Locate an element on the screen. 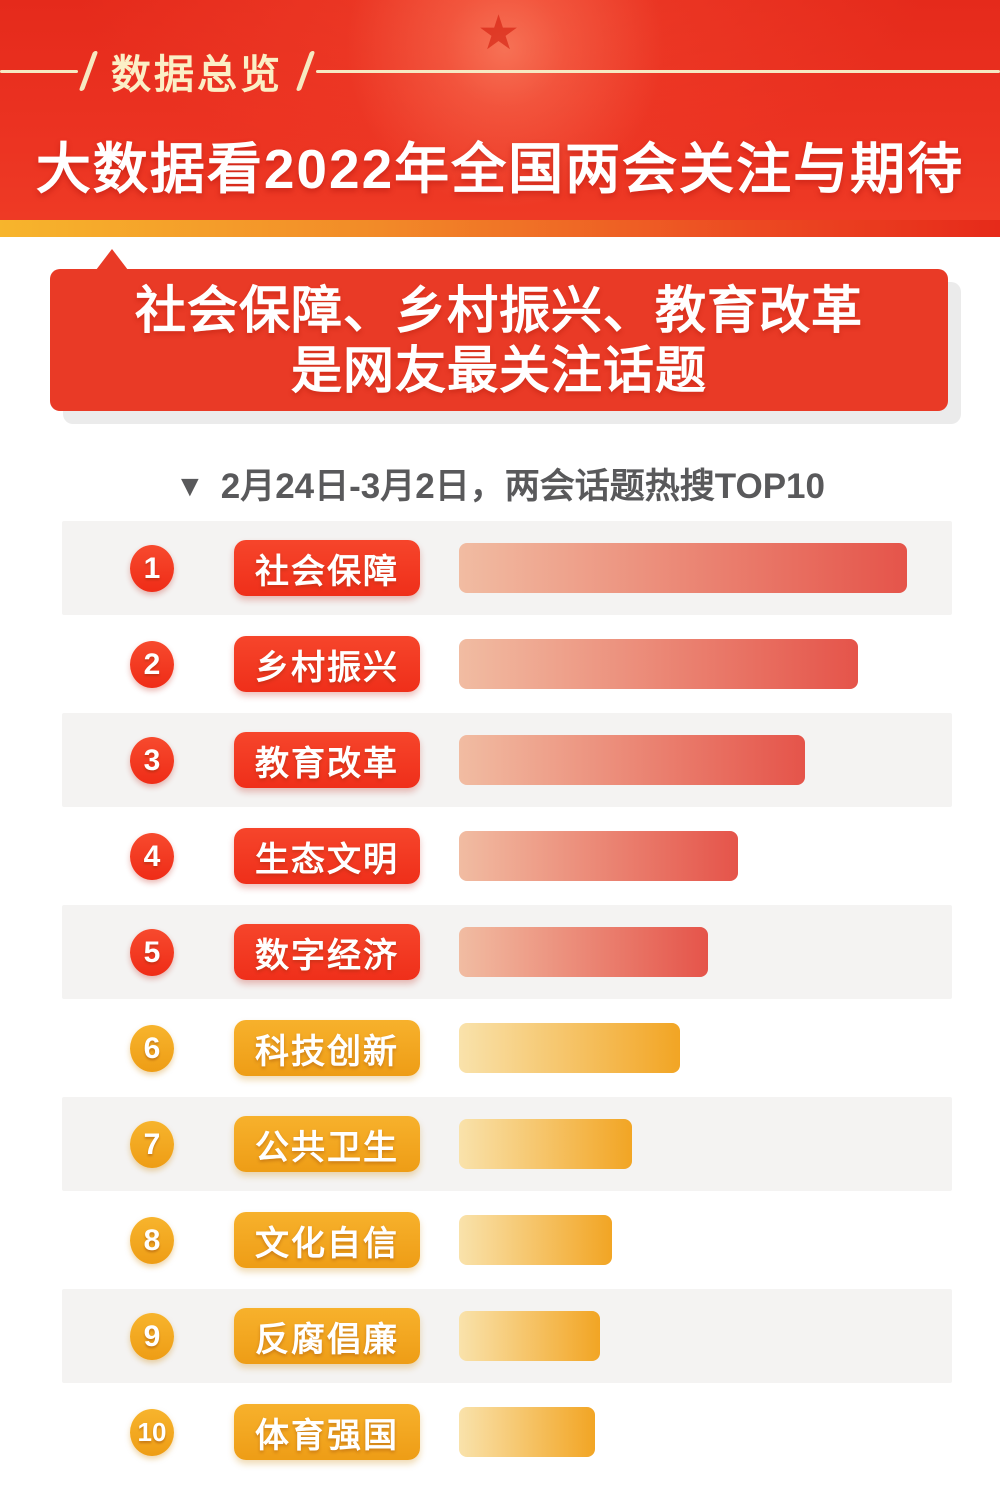 Image resolution: width=1000 pixels, height=1512 pixels. tagline-rule-left is located at coordinates (39, 71).